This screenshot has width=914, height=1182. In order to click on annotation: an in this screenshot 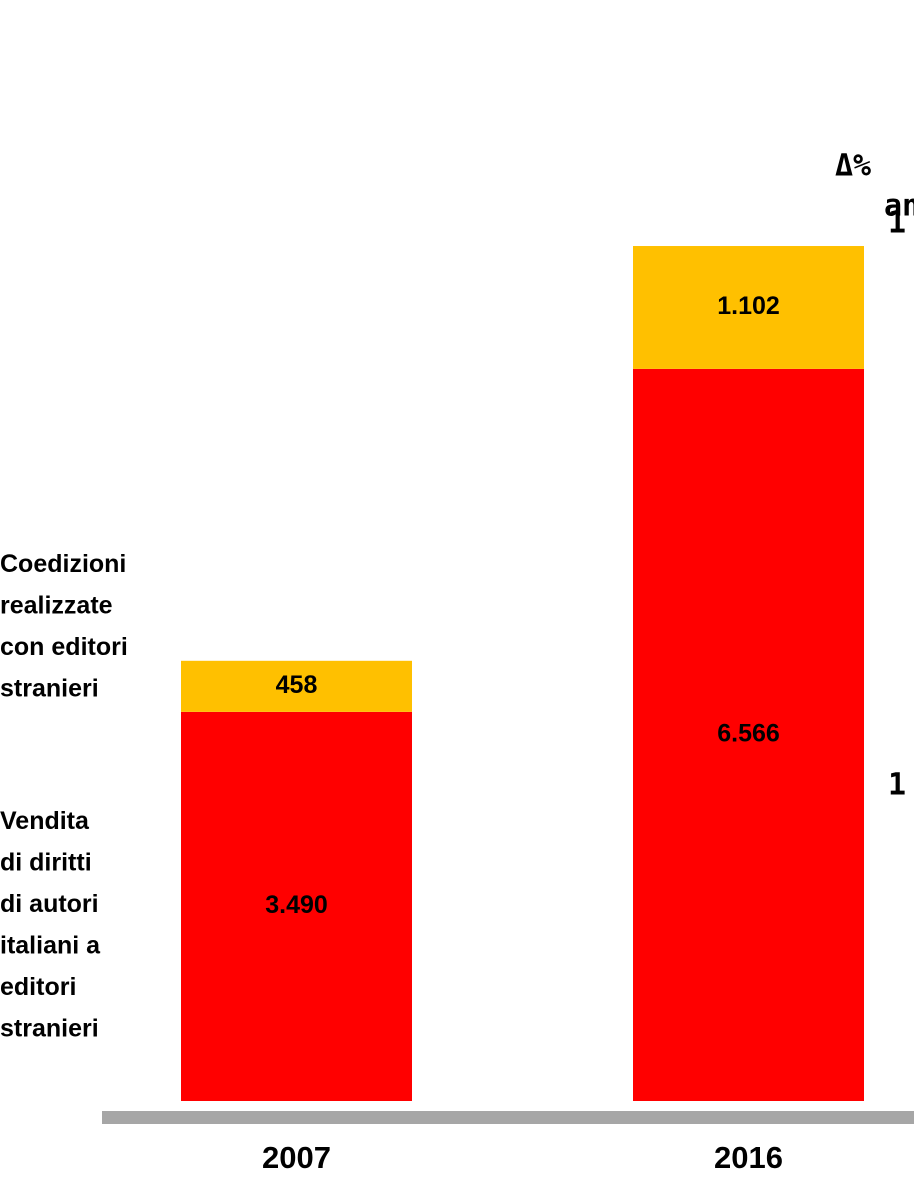, I will do `click(899, 206)`.